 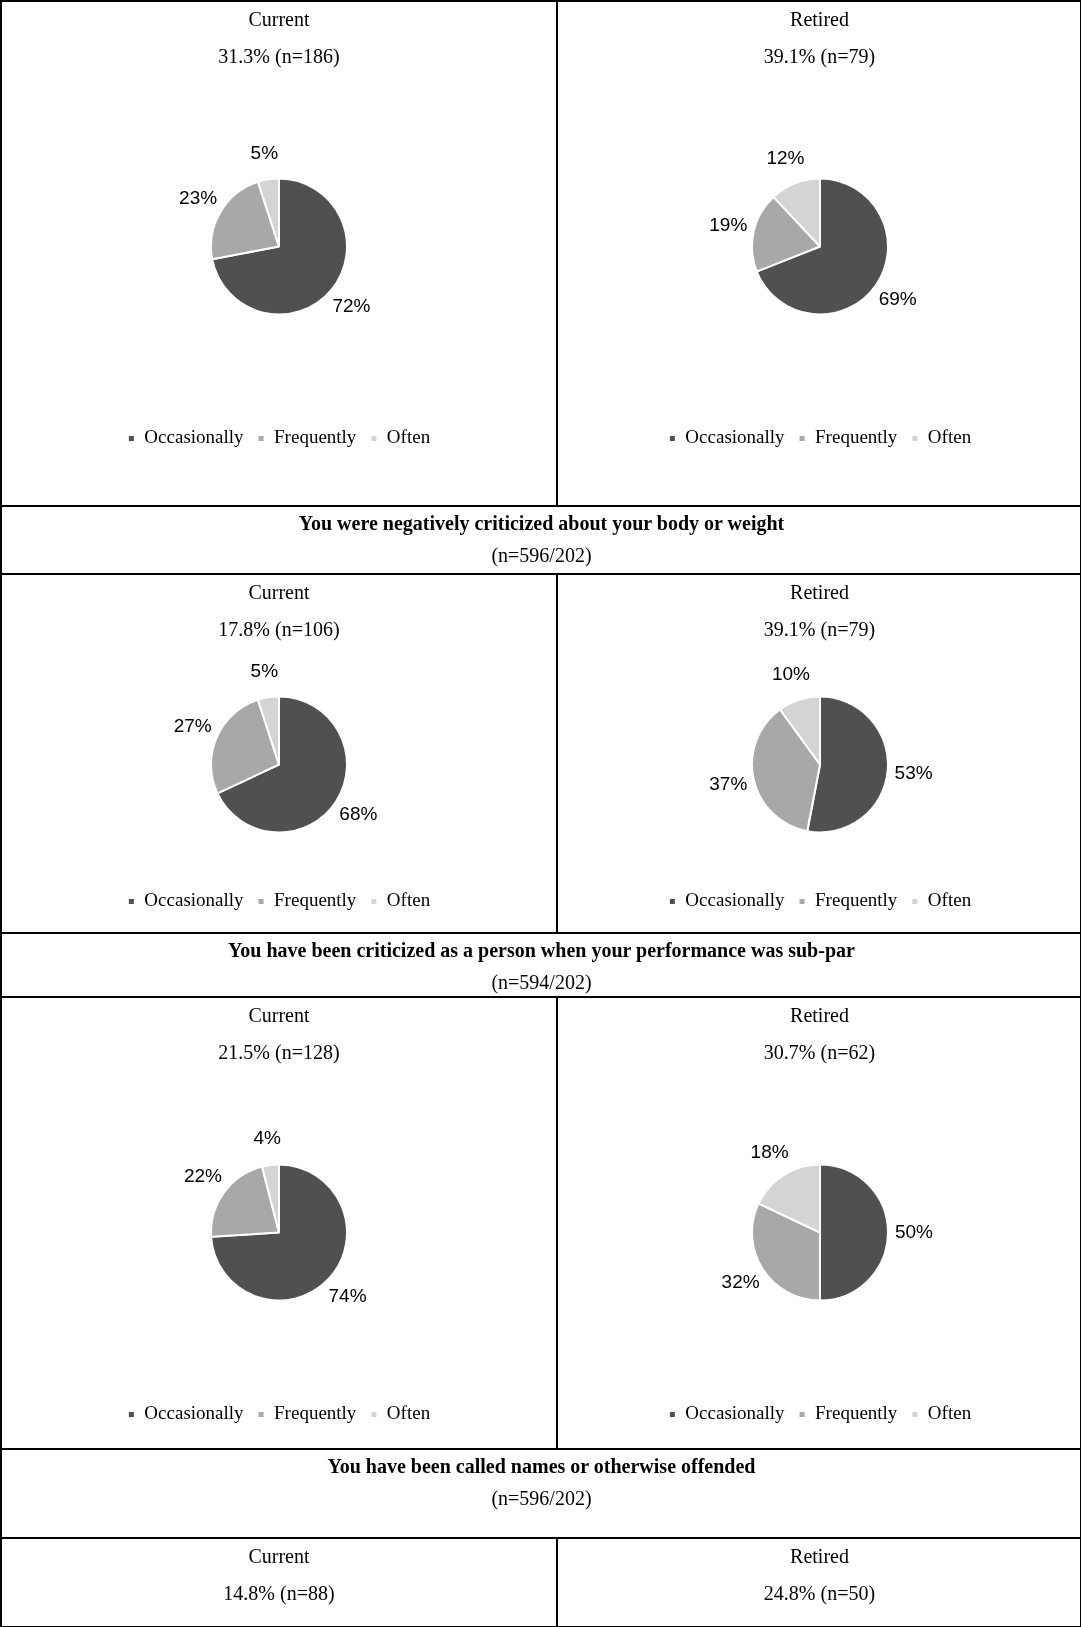 I want to click on text: You have been criticized as a person when your performance was sub-par, so click(x=541, y=950).